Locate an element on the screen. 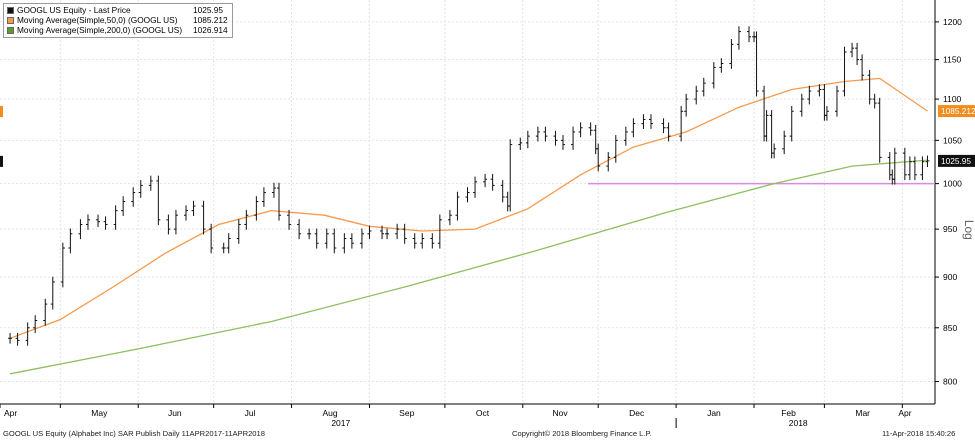  ma50-left-marker is located at coordinates (1, 112).